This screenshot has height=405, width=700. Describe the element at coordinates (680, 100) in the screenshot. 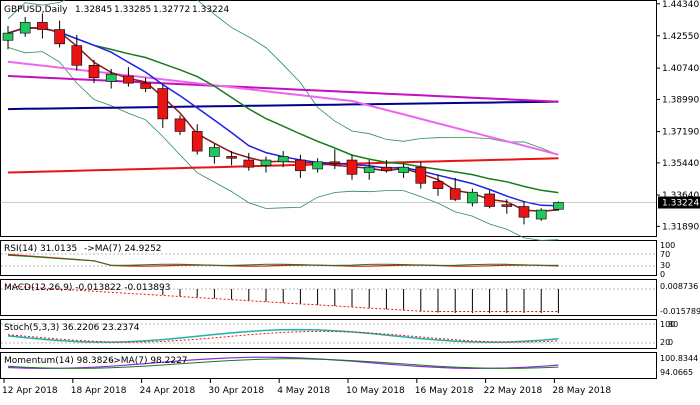

I see `price-tick-label: 1.38990` at that location.